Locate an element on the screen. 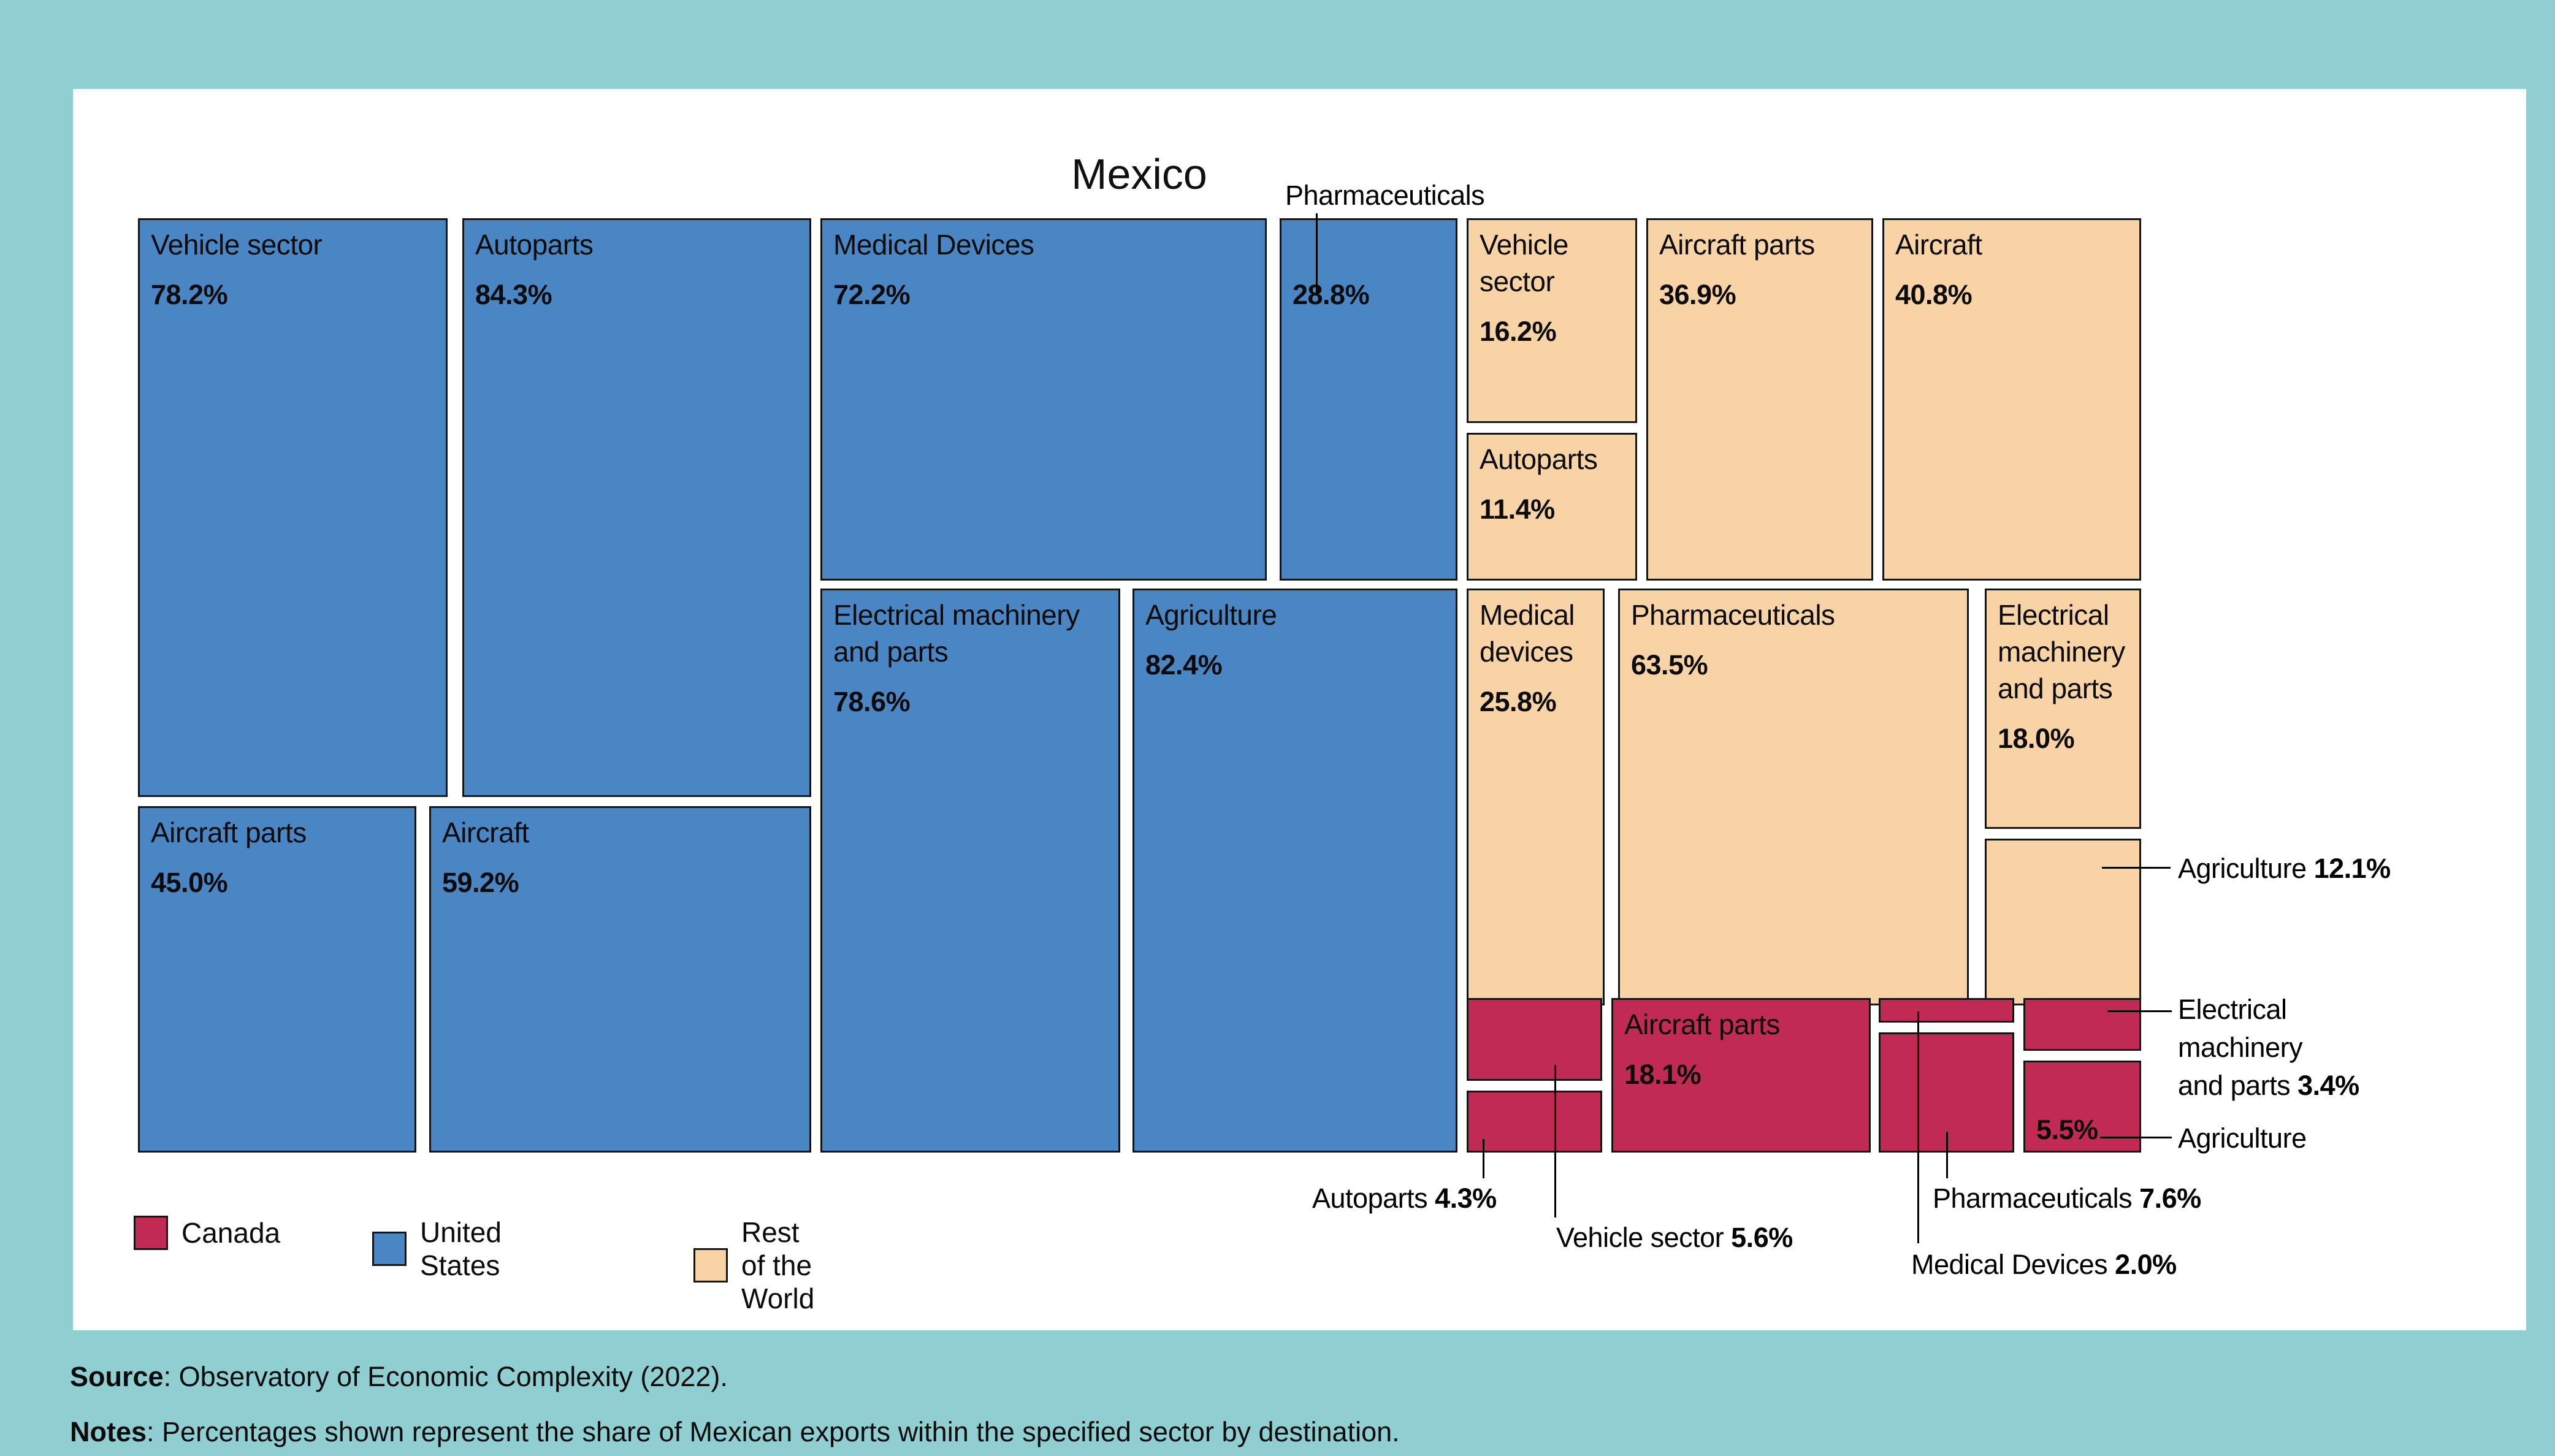 The height and width of the screenshot is (1456, 2555). box-value: 25.8% is located at coordinates (1518, 701).